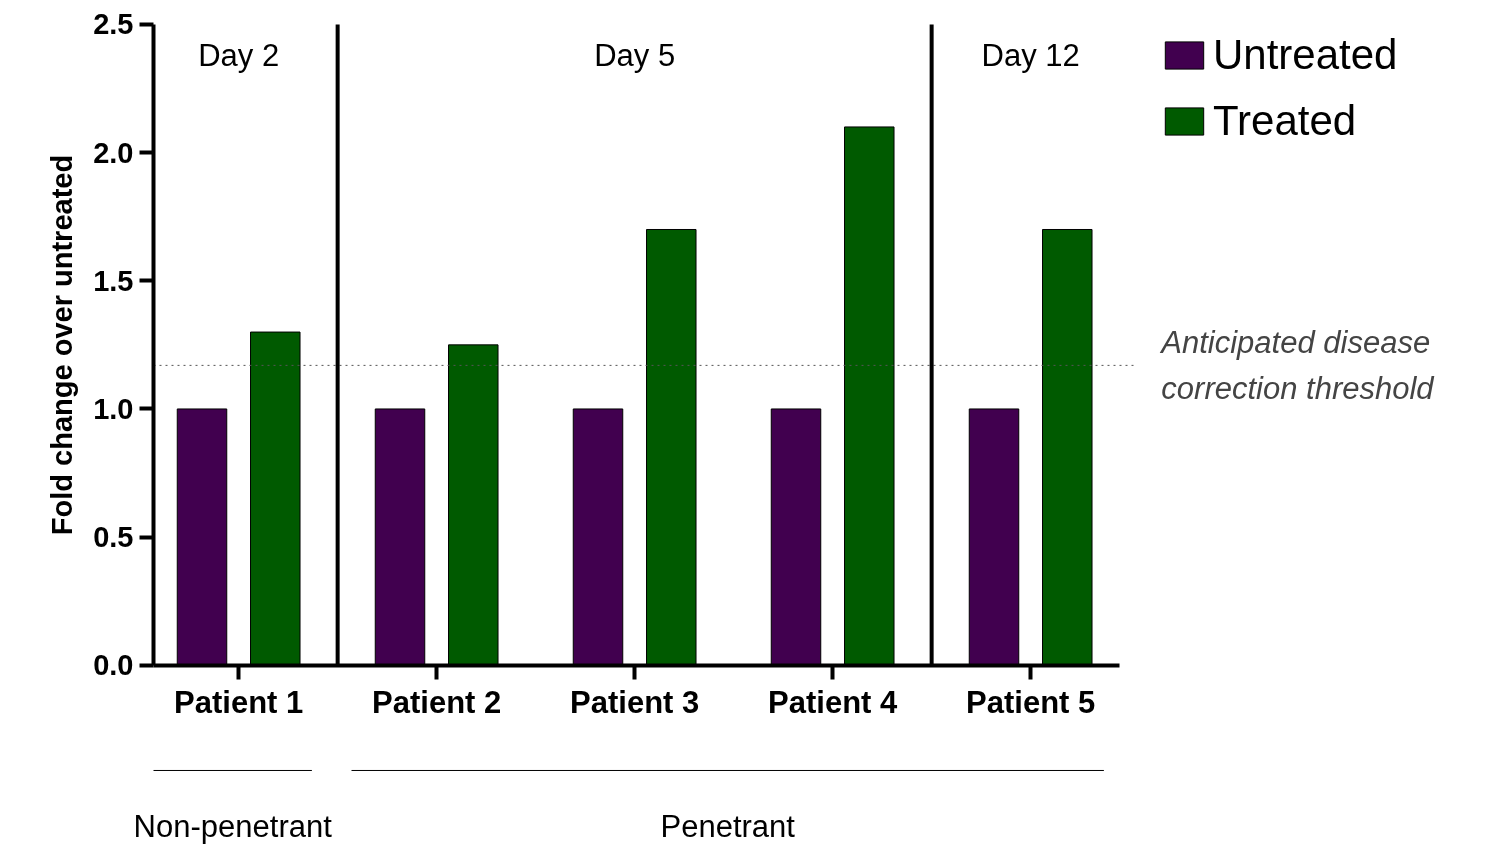 This screenshot has width=1486, height=849. I want to click on x-tick-label: Patient 5, so click(1031, 703).